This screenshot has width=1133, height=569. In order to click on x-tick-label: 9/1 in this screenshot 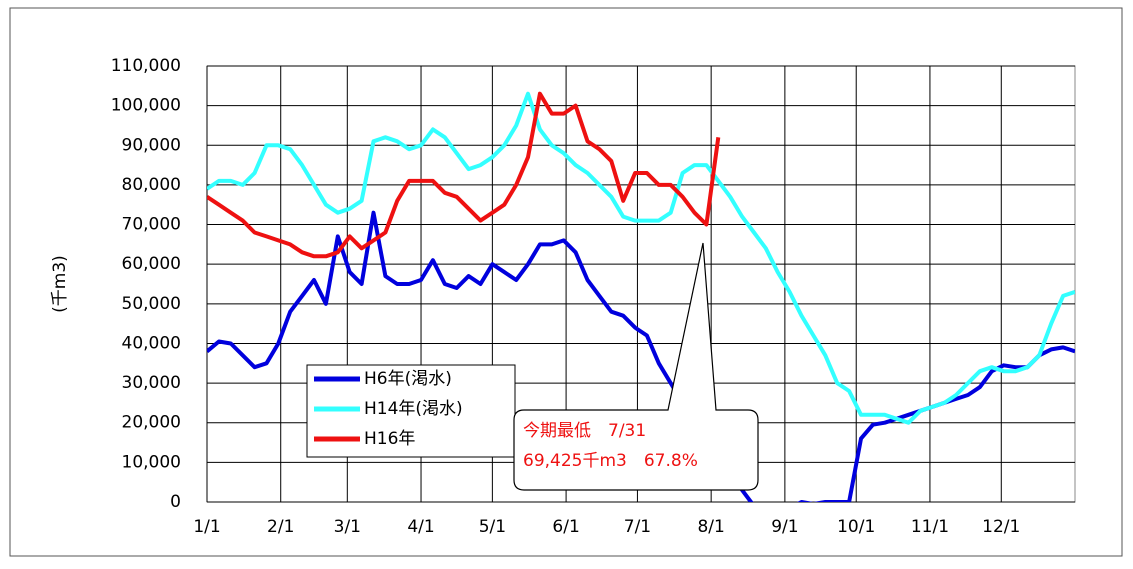, I will do `click(784, 527)`.